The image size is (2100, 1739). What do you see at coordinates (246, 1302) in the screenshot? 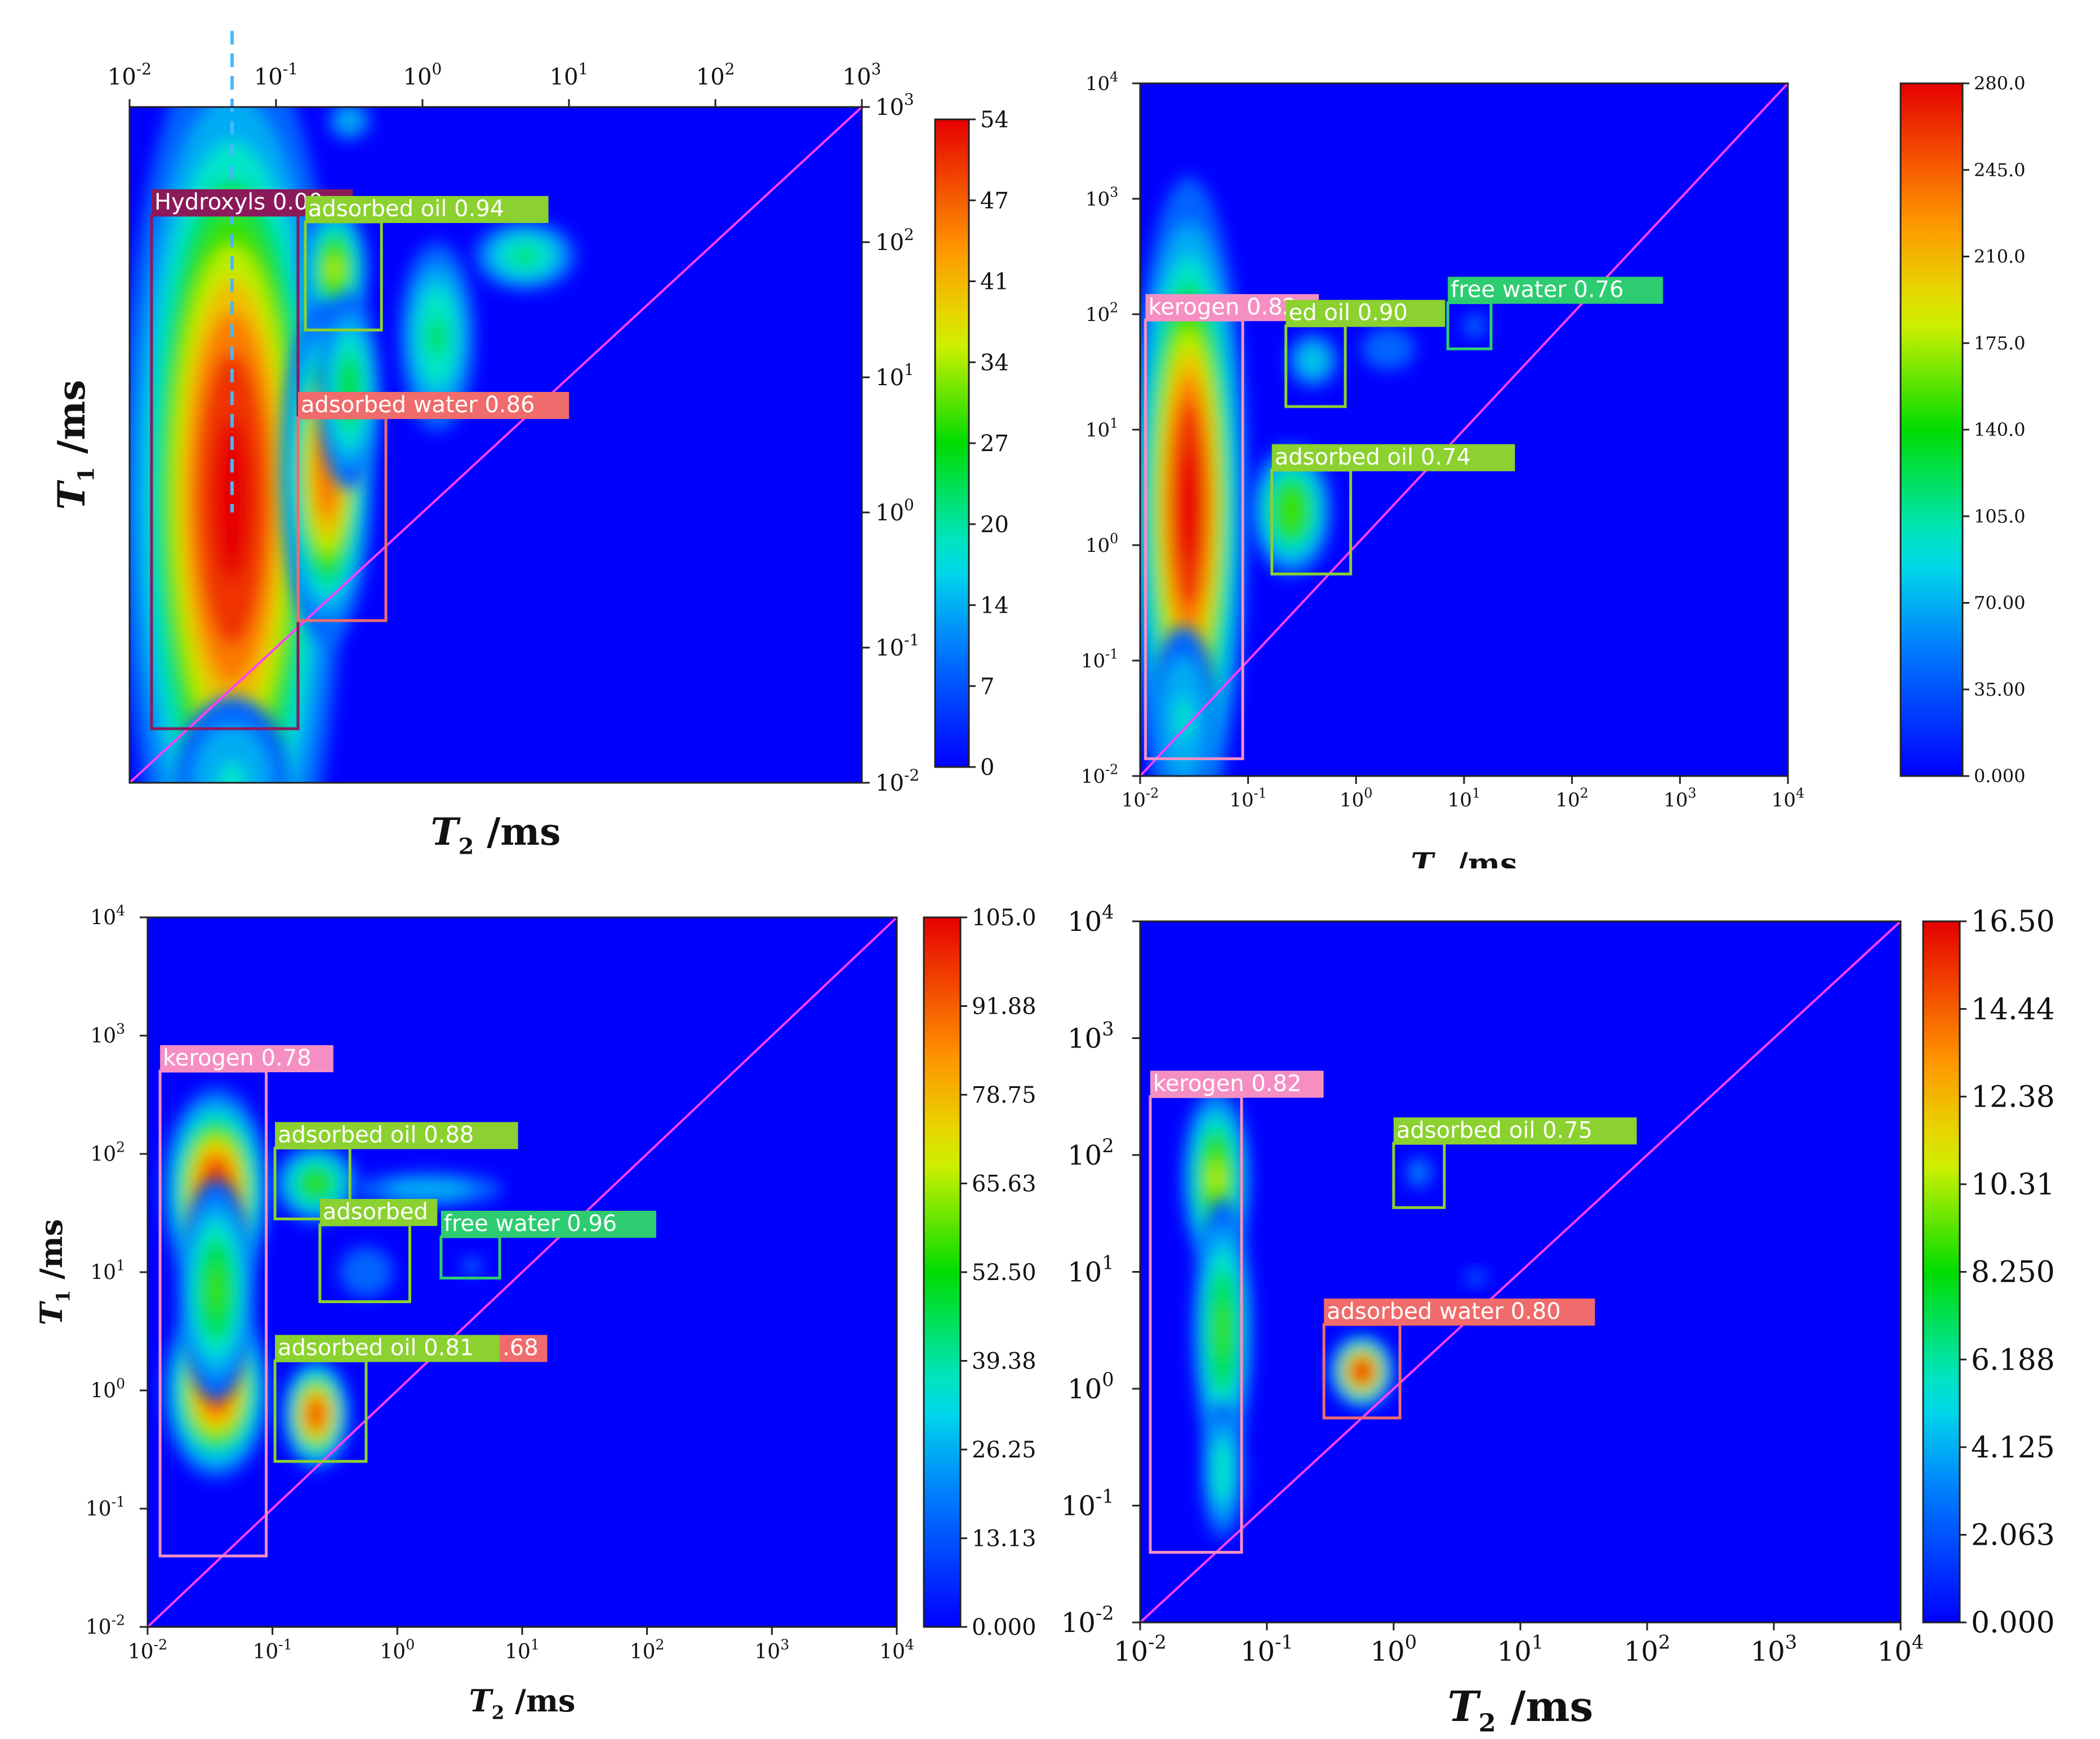
I see `detection-0: kerogen 0.78` at bounding box center [246, 1302].